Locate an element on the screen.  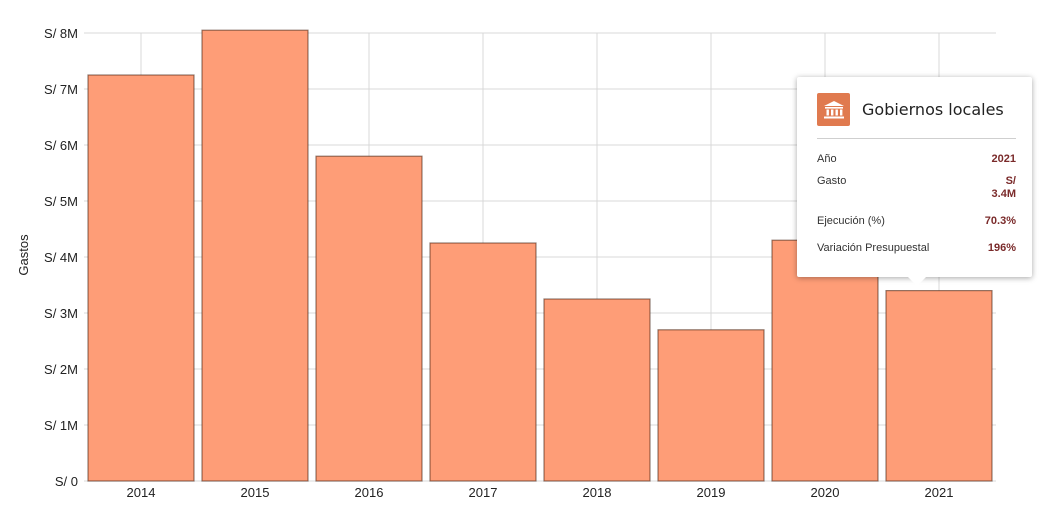
x-axis-ticks: 2014 2015 2016 2017 2018 2019 2020 2021 is located at coordinates (540, 492).